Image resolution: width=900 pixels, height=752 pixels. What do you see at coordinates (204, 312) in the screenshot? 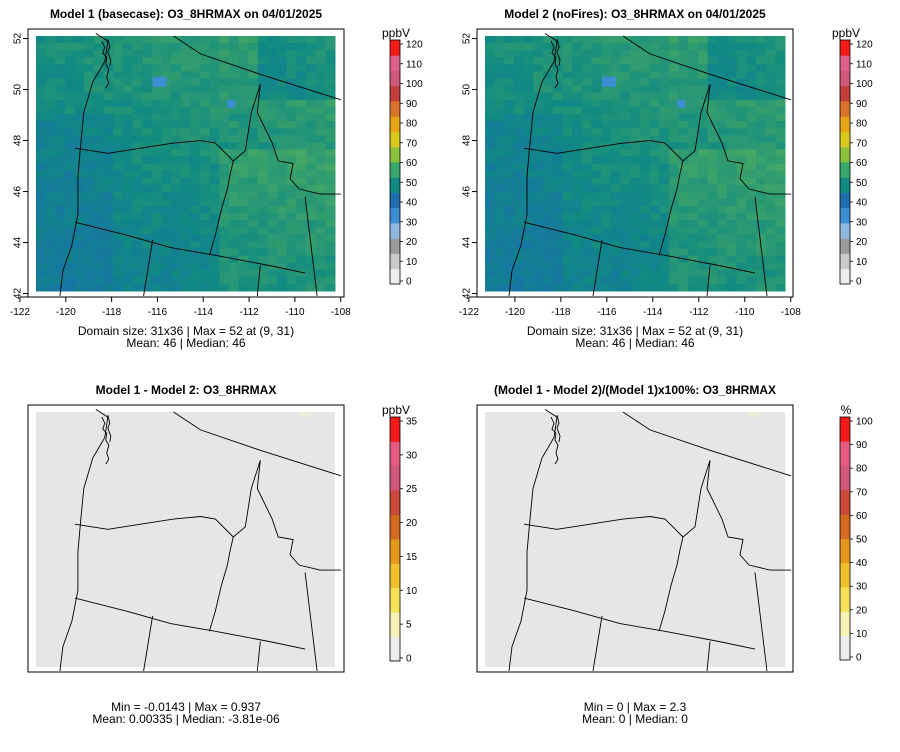
I see `x-tick-label: -114` at bounding box center [204, 312].